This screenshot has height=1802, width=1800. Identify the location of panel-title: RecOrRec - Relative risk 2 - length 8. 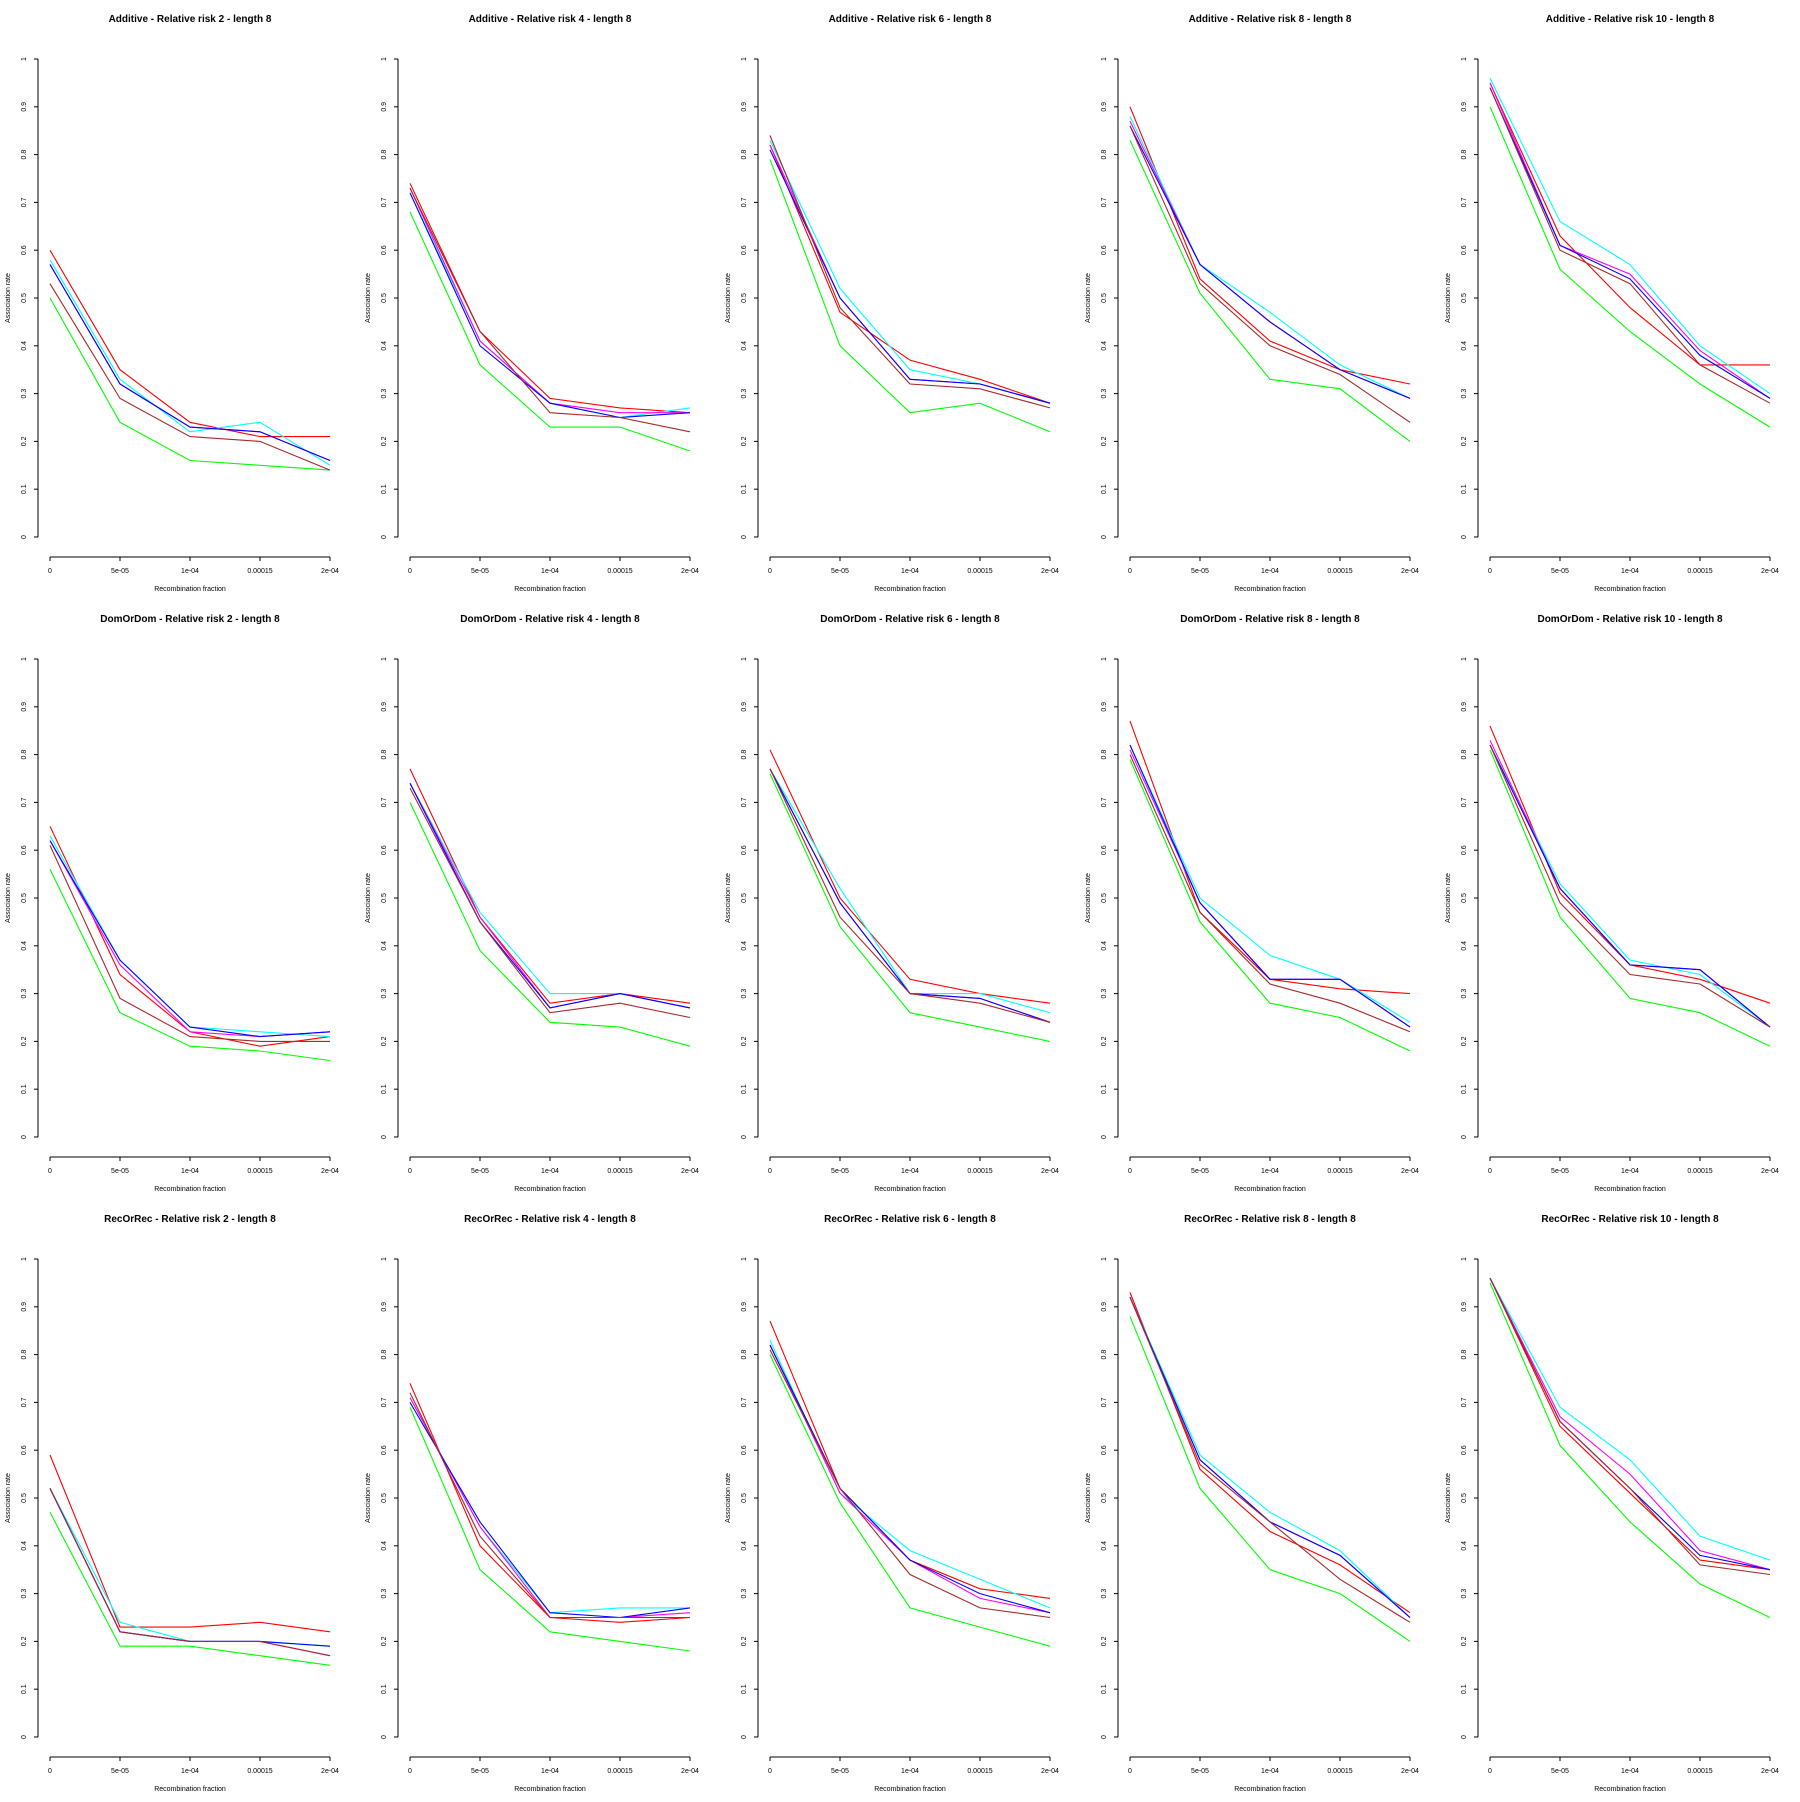
(190, 1219).